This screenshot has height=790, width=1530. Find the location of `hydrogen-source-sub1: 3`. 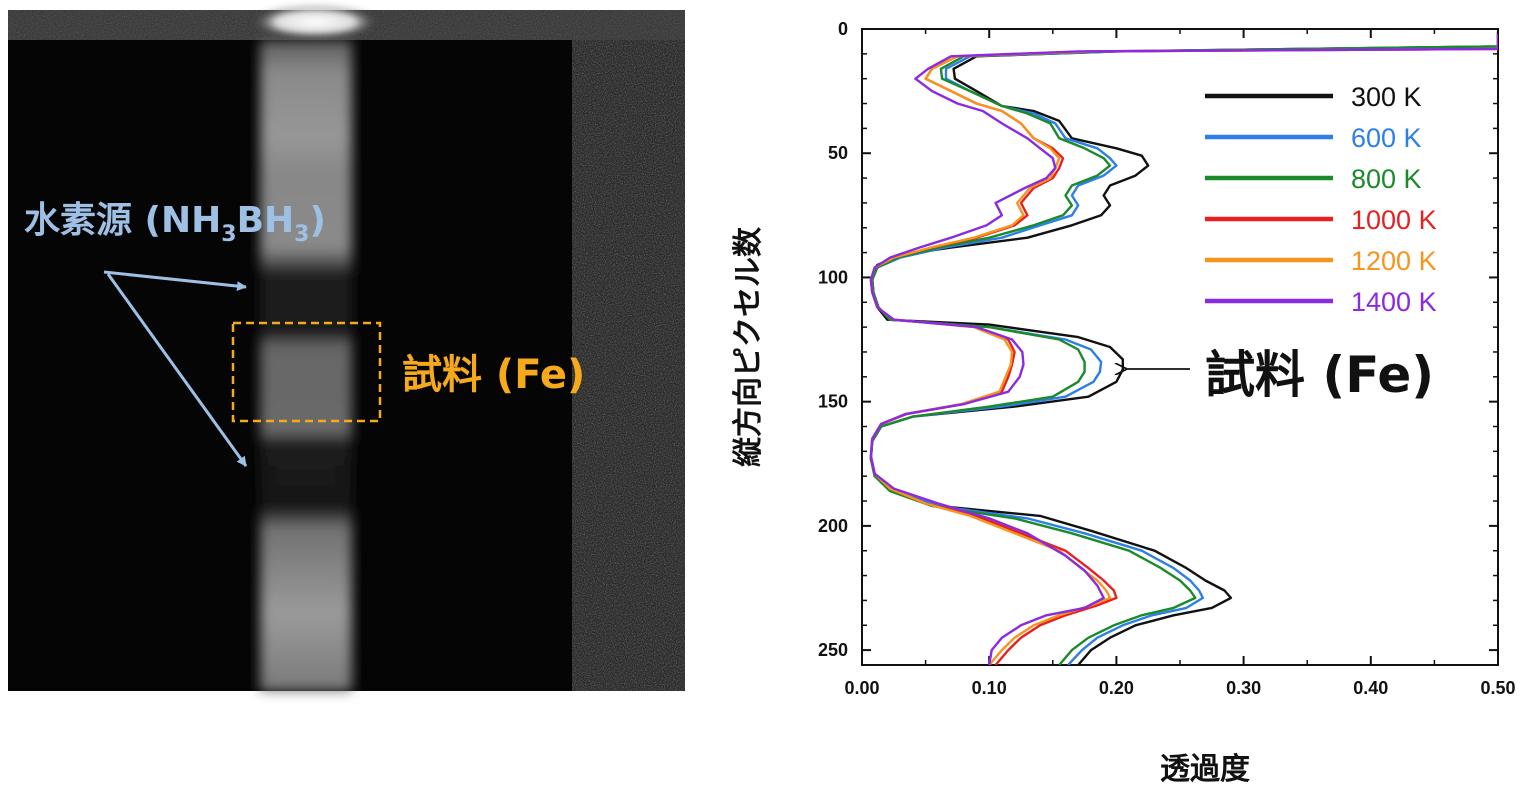

hydrogen-source-sub1: 3 is located at coordinates (228, 234).